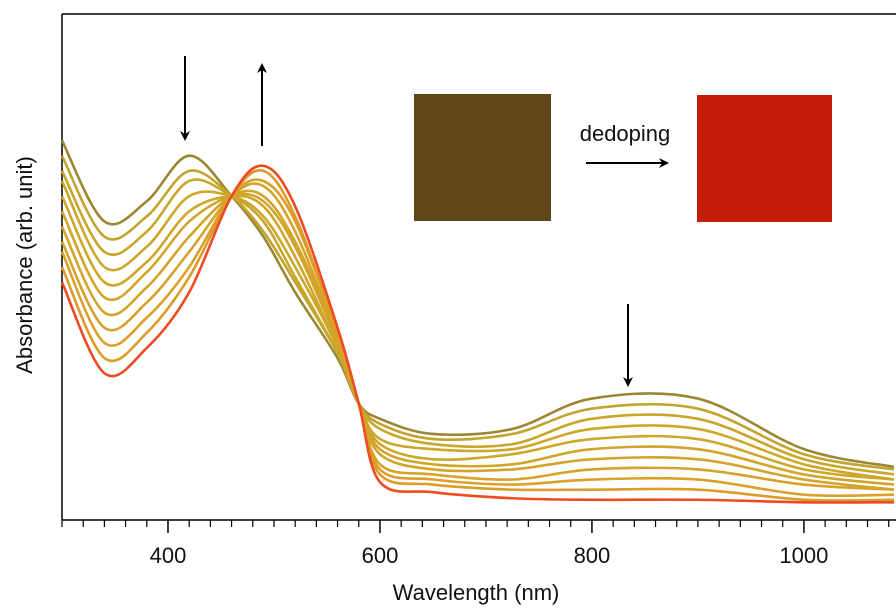  Describe the element at coordinates (24, 265) in the screenshot. I see `y-axis-label: Absorbance (arb. unit)` at that location.